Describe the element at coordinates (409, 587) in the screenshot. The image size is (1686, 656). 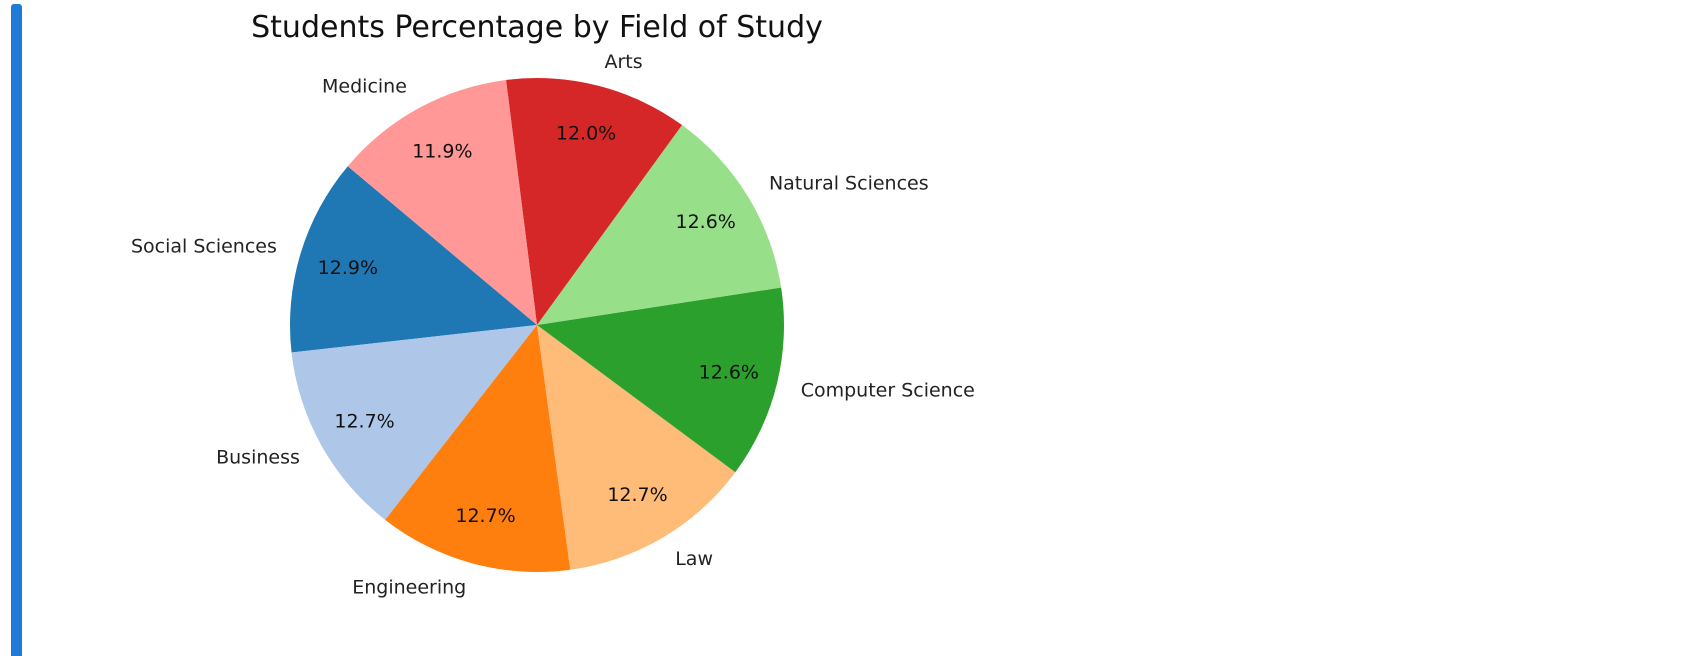
I see `pie-label-engineering: Engineering` at that location.